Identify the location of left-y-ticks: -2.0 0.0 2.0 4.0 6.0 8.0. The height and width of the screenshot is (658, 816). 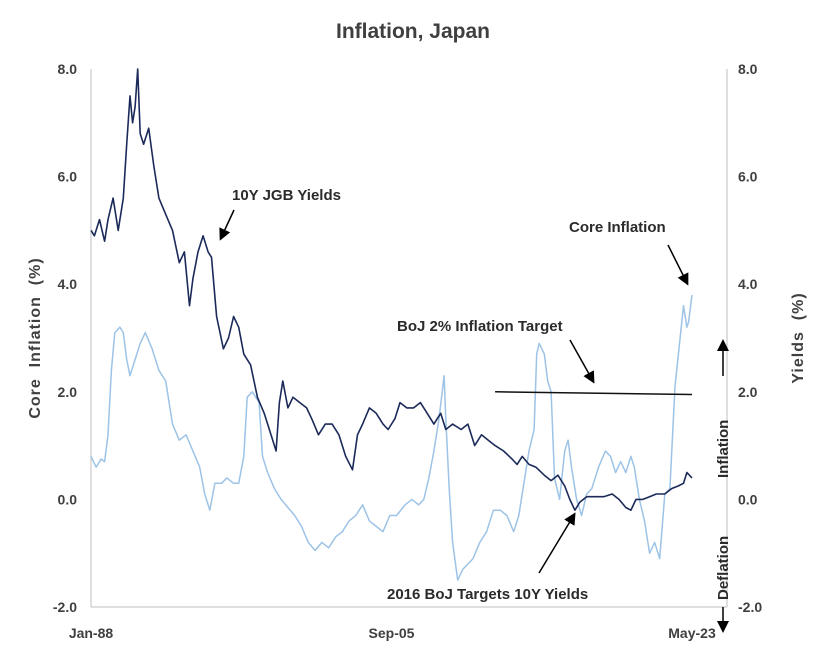
(65, 338).